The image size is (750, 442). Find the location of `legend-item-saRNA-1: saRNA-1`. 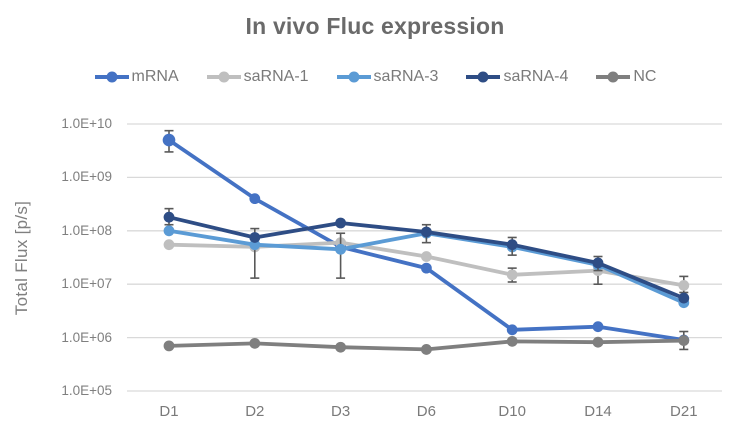

legend-item-saRNA-1: saRNA-1 is located at coordinates (257, 77).